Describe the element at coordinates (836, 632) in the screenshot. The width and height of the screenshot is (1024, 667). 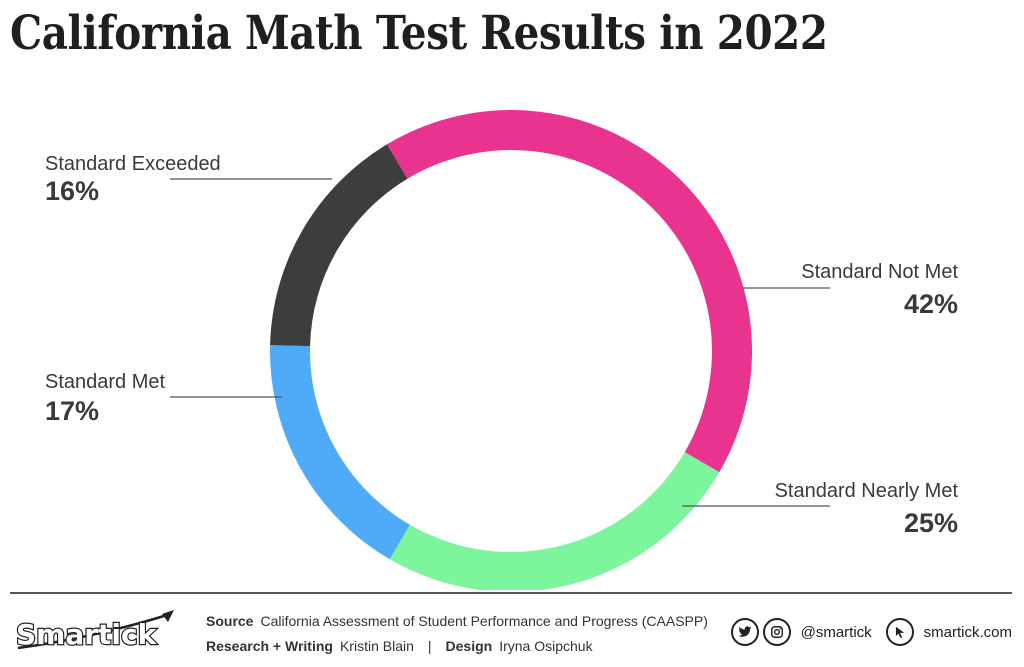
I see `social-handle: @smartick` at that location.